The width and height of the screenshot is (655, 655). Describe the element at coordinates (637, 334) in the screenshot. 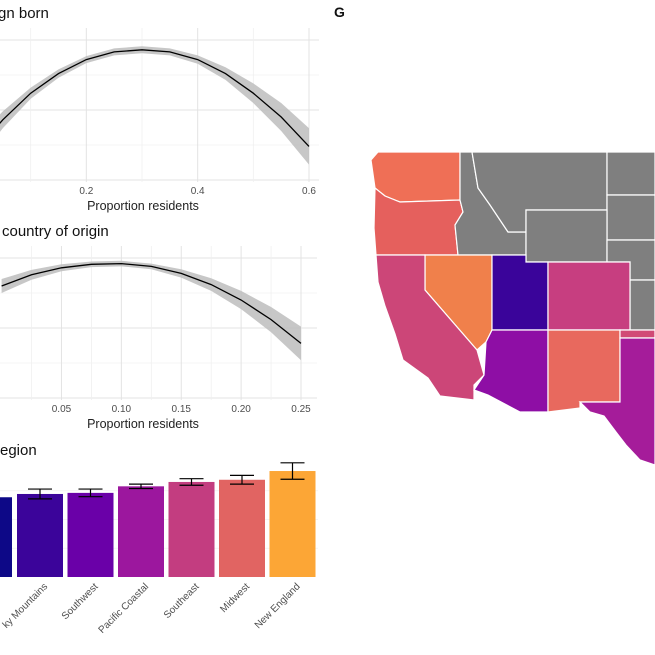

I see `state-oklahoma` at that location.